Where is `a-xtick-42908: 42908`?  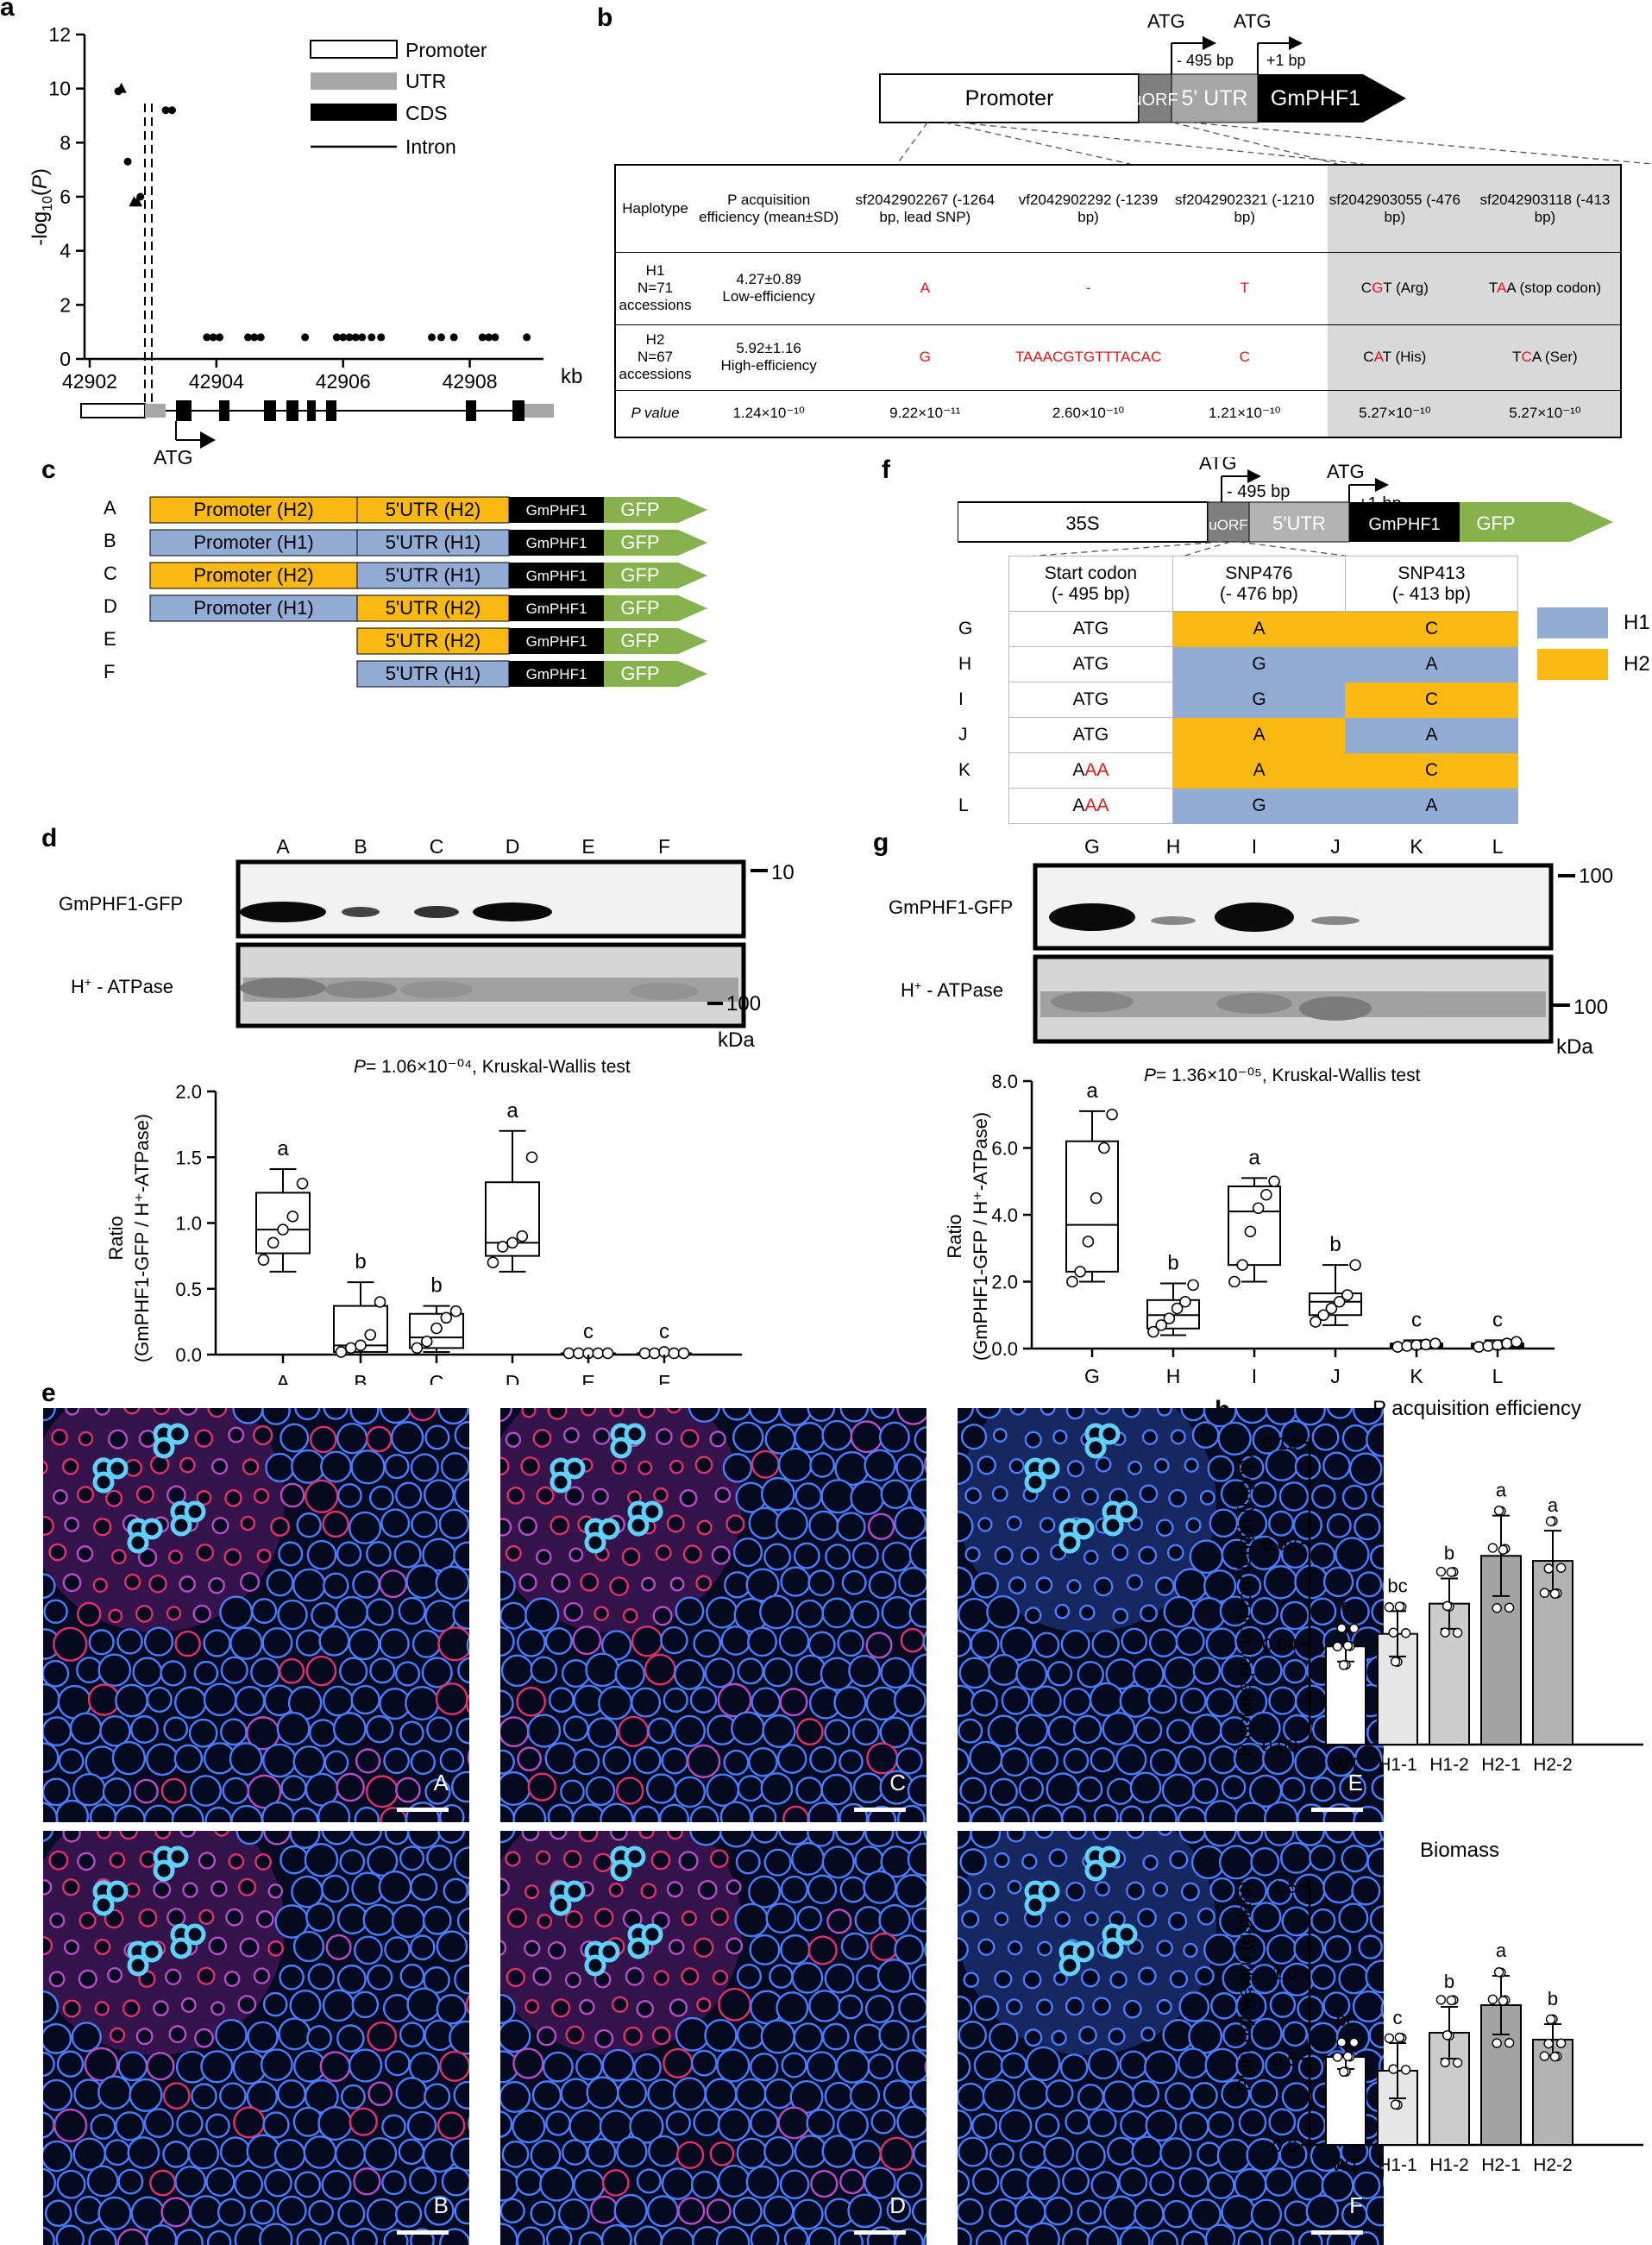 a-xtick-42908: 42908 is located at coordinates (471, 381).